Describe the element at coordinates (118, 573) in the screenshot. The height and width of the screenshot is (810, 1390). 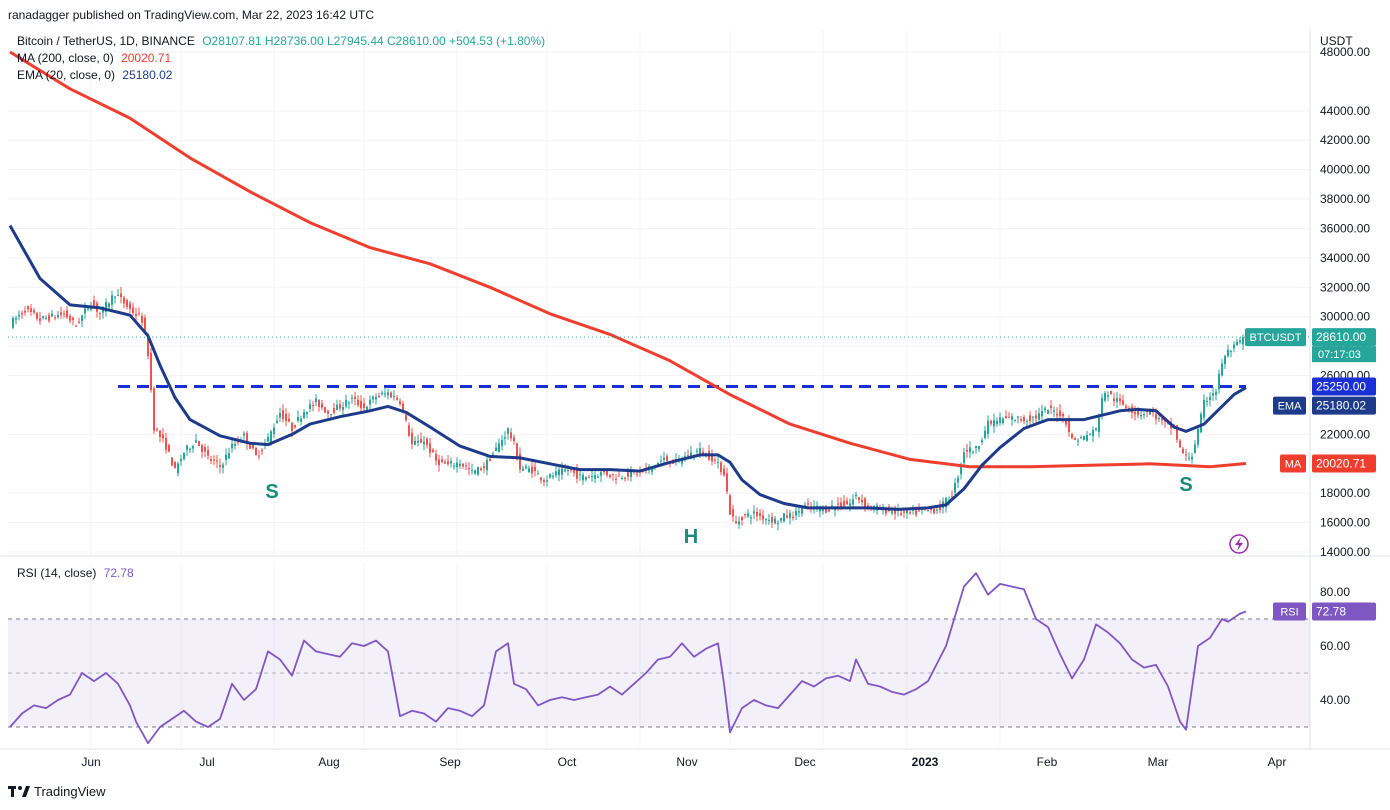
I see `rsi-legend-value: 72.78` at that location.